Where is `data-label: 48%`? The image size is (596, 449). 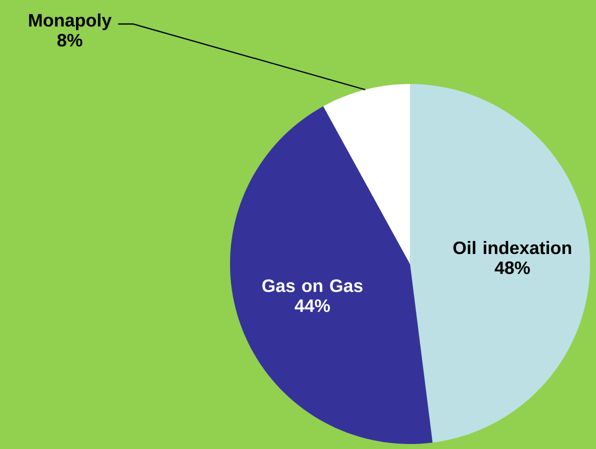 data-label: 48% is located at coordinates (512, 267).